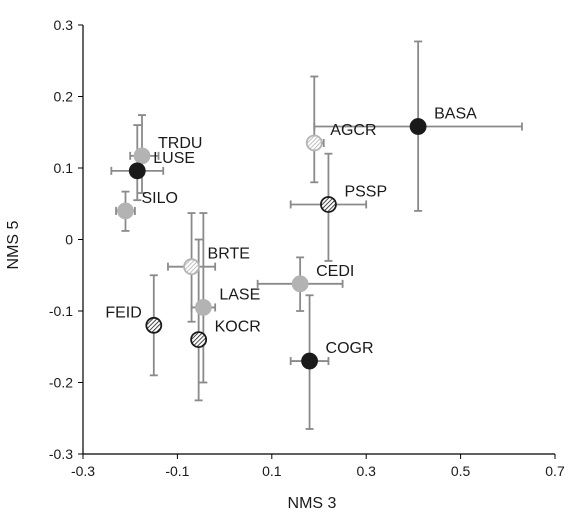 The width and height of the screenshot is (570, 516). Describe the element at coordinates (199, 340) in the screenshot. I see `point-kocr` at that location.